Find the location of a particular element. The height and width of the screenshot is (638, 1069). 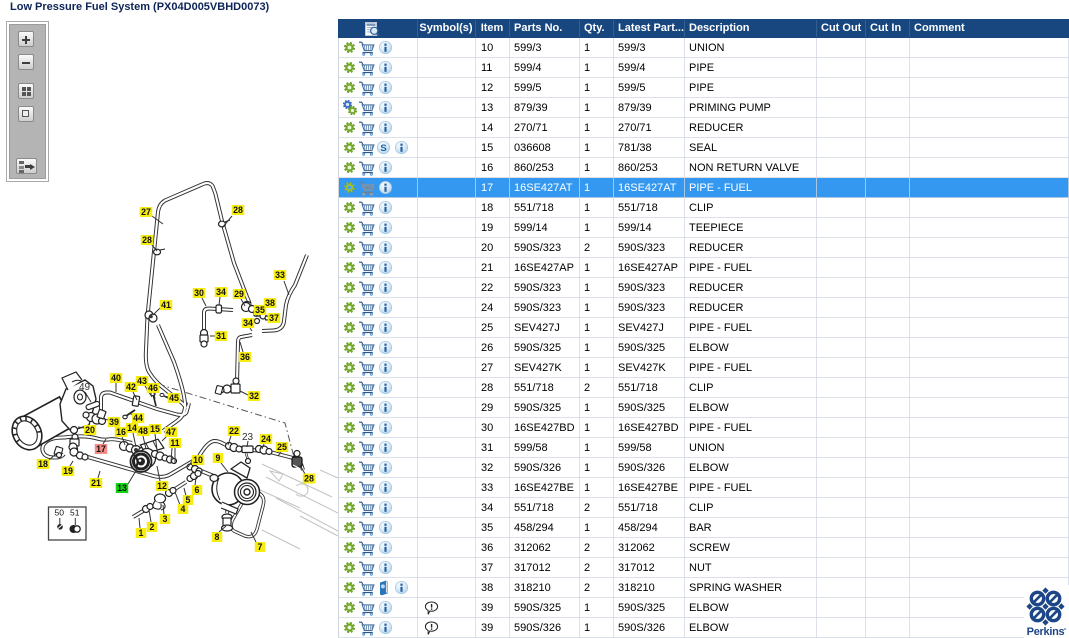

svg-text: 35 is located at coordinates (260, 310).